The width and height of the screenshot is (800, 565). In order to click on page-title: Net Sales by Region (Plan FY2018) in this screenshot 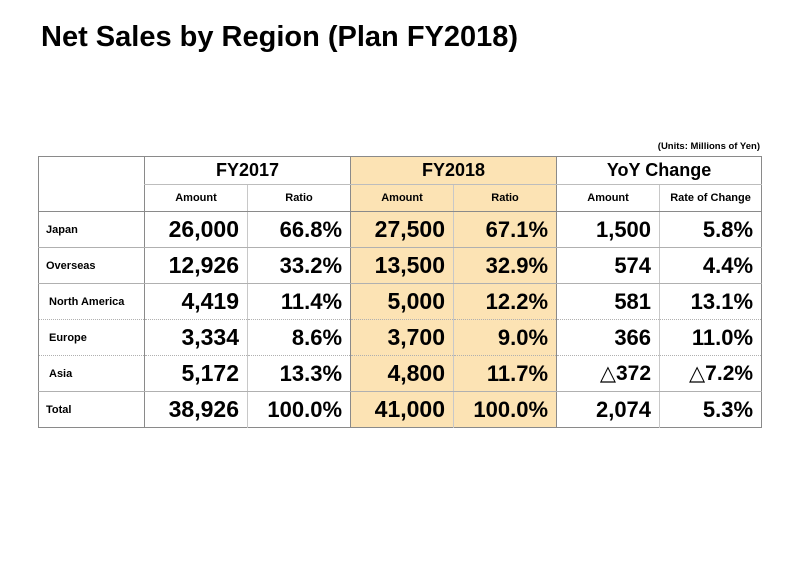, I will do `click(280, 37)`.